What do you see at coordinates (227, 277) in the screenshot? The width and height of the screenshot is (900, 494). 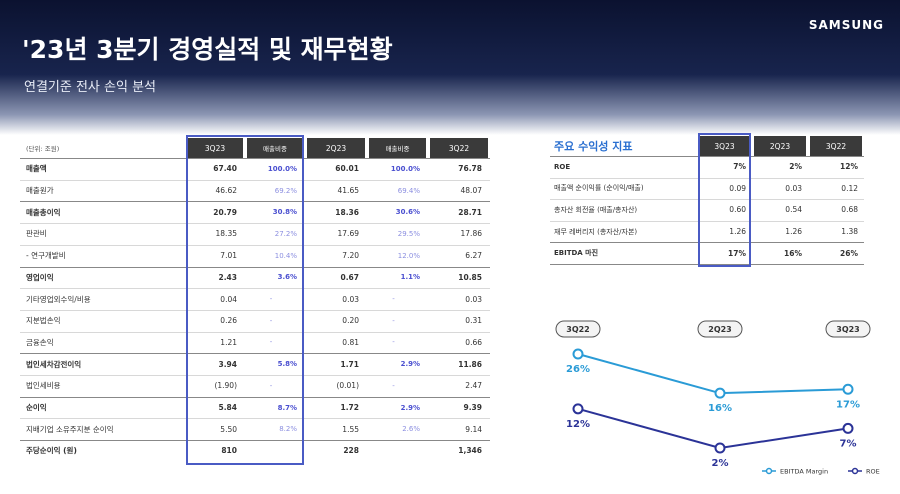 I see `table-cell: 2.43` at bounding box center [227, 277].